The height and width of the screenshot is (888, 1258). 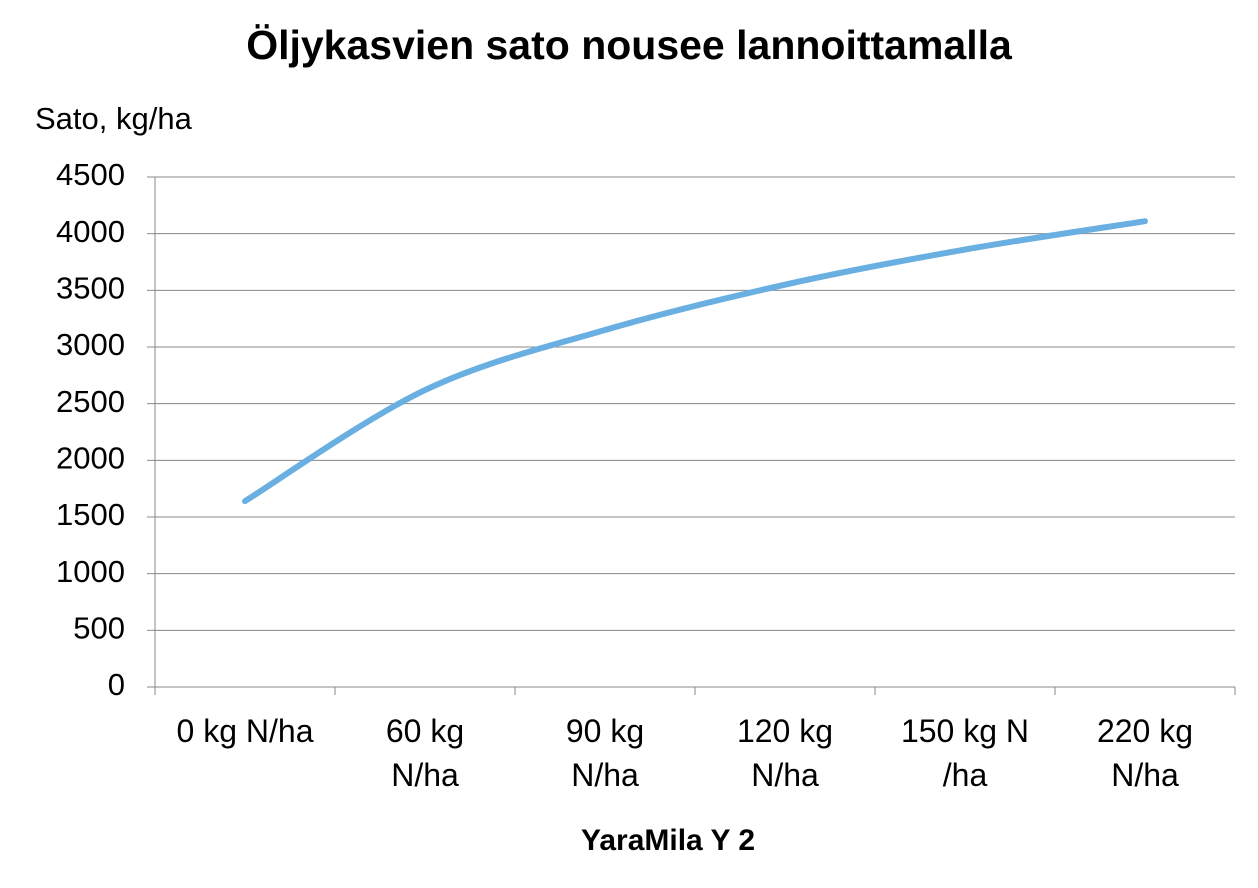 I want to click on x-tick-label: 220 kg N/ha, so click(x=1145, y=753).